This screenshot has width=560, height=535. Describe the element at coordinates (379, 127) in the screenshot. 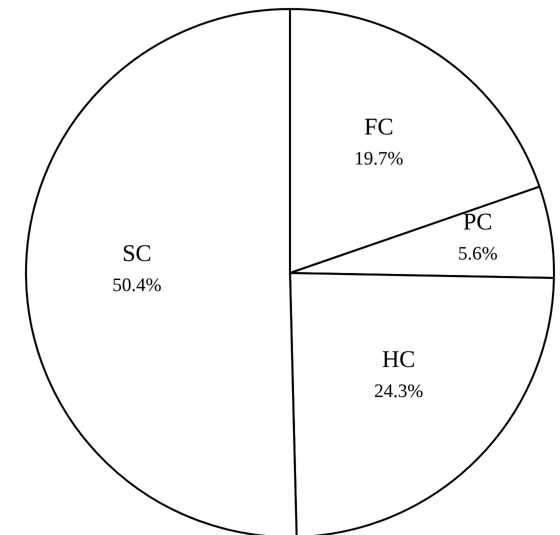

I see `slice-label: FC` at that location.